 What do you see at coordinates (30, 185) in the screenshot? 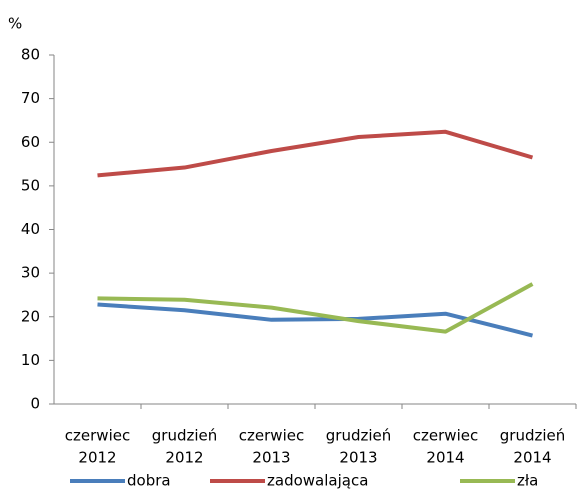
I see `y-tick-label: 50` at bounding box center [30, 185].